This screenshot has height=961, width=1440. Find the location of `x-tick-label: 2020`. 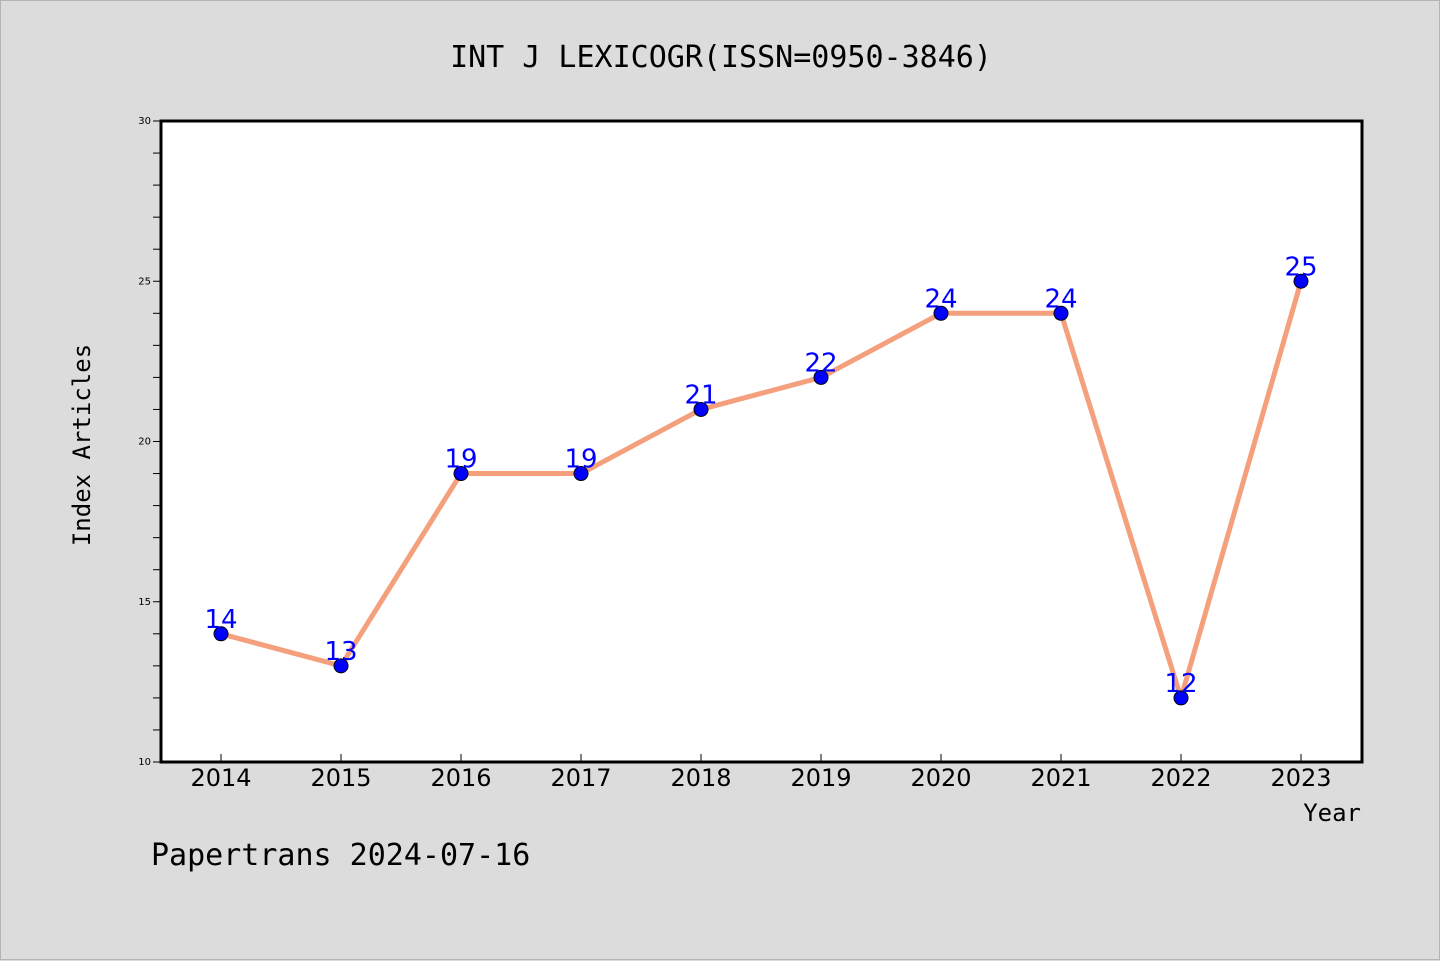

x-tick-label: 2020 is located at coordinates (940, 778).